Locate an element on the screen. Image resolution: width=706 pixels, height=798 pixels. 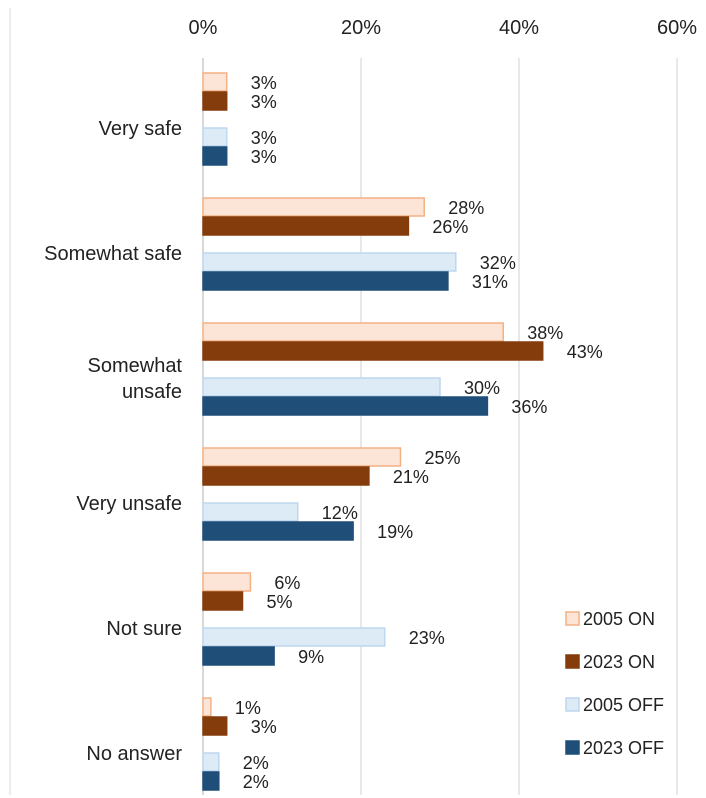
legend-label: 2005 OFF is located at coordinates (623, 705).